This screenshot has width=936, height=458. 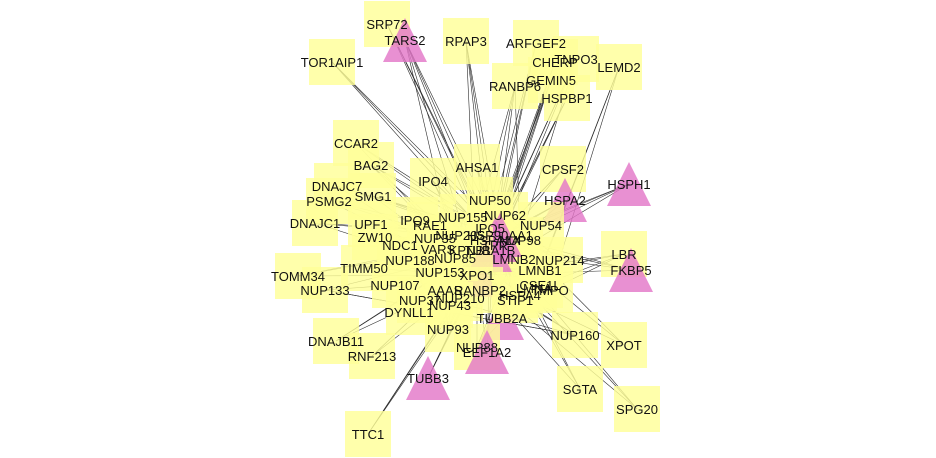 I want to click on node-nup37, so click(x=420, y=300).